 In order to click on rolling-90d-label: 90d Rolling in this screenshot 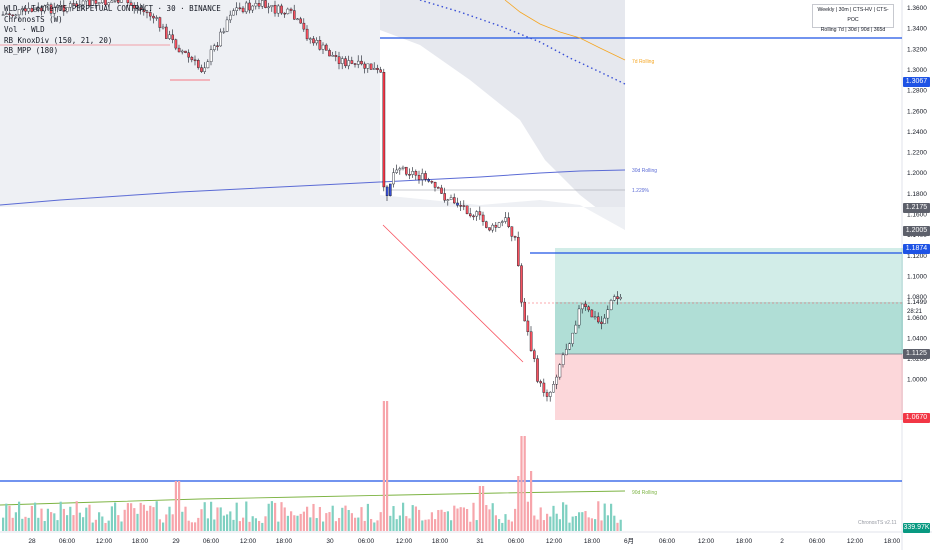, I will do `click(644, 493)`.